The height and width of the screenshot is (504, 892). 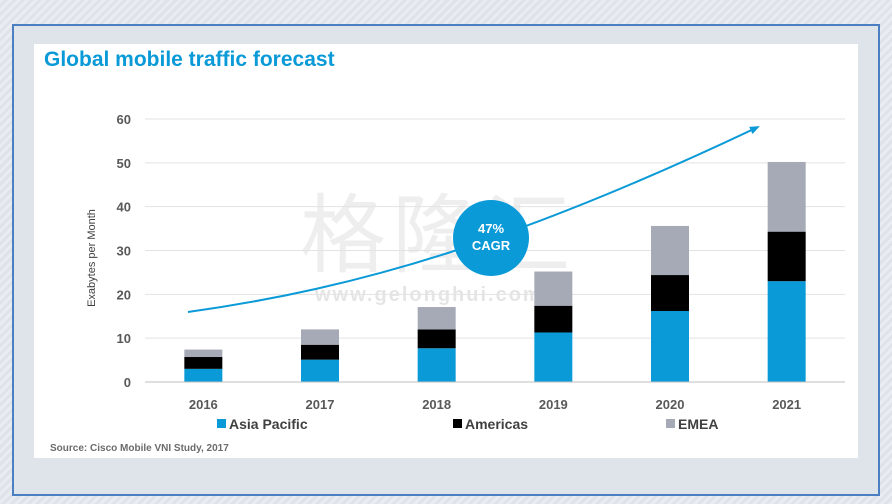 What do you see at coordinates (436, 404) in the screenshot?
I see `x-tick-label: 2018` at bounding box center [436, 404].